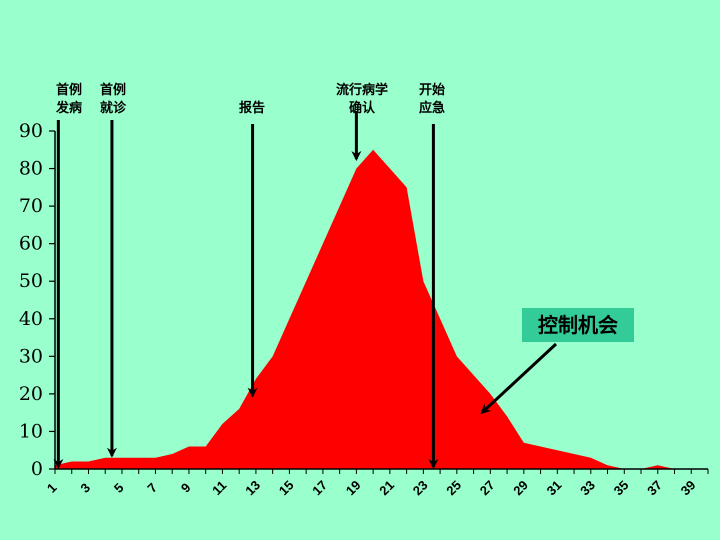  What do you see at coordinates (85, 488) in the screenshot?
I see `x-tick-label: 3` at bounding box center [85, 488].